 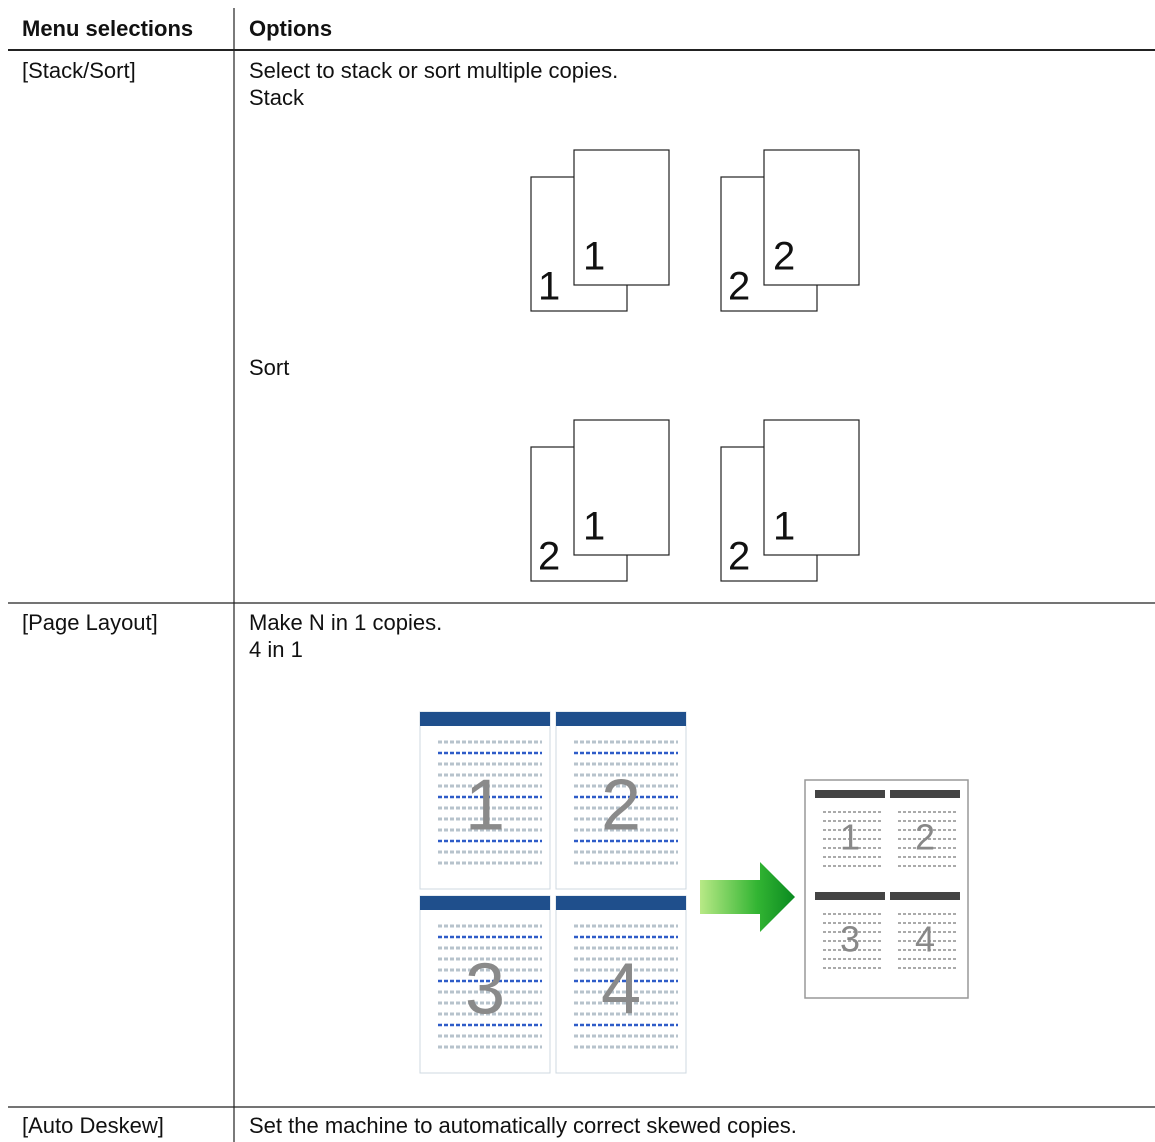 I want to click on mini-page-number: 3, so click(x=850, y=939).